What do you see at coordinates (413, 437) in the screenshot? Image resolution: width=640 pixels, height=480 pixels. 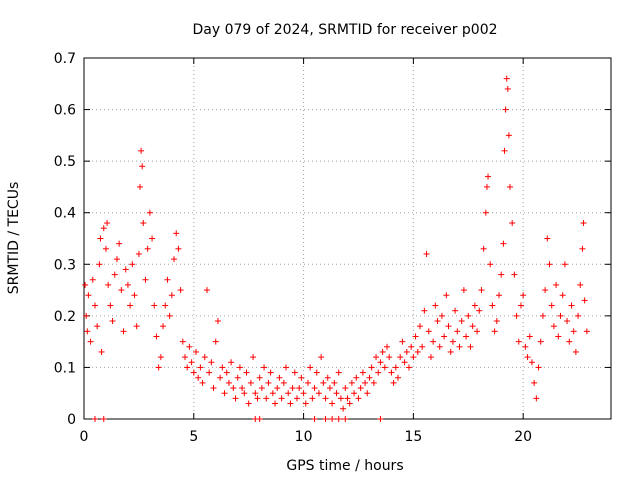 I see `x-tick-label: 15` at bounding box center [413, 437].